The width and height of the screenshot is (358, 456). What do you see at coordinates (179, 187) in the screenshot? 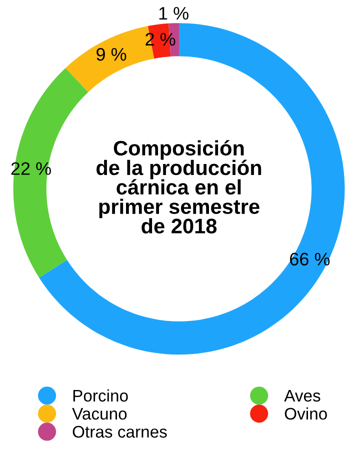
I see `text: Composición de la producción cárnica en el primer semestre de 2018` at bounding box center [179, 187].